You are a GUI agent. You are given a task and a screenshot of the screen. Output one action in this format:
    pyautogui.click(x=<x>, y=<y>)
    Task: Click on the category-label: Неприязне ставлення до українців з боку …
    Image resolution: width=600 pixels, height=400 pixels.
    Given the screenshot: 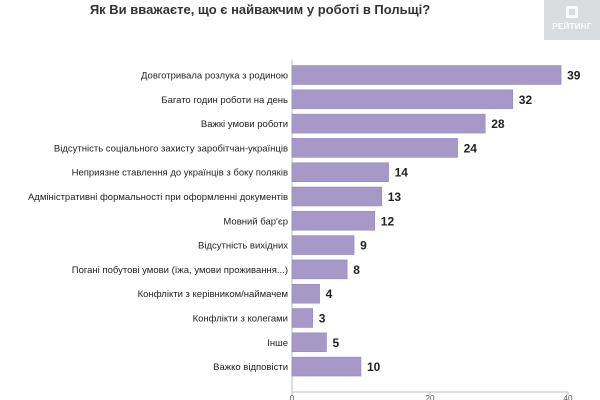 What is the action you would take?
    pyautogui.click(x=180, y=173)
    